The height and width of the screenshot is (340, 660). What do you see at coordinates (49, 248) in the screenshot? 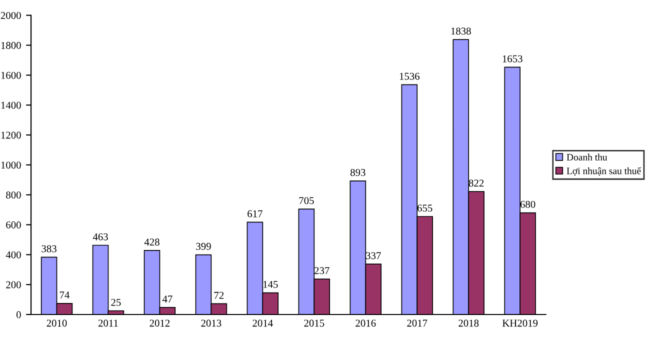
I see `data-label: 383` at bounding box center [49, 248].